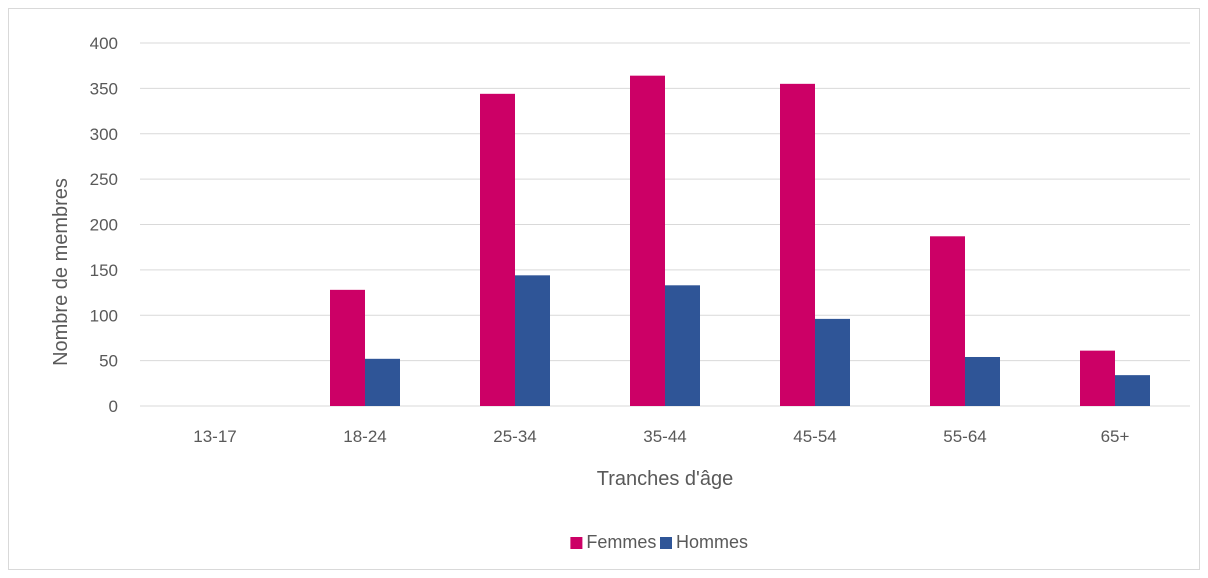 The width and height of the screenshot is (1208, 578). Describe the element at coordinates (104, 88) in the screenshot. I see `y-tick-label: 350` at that location.